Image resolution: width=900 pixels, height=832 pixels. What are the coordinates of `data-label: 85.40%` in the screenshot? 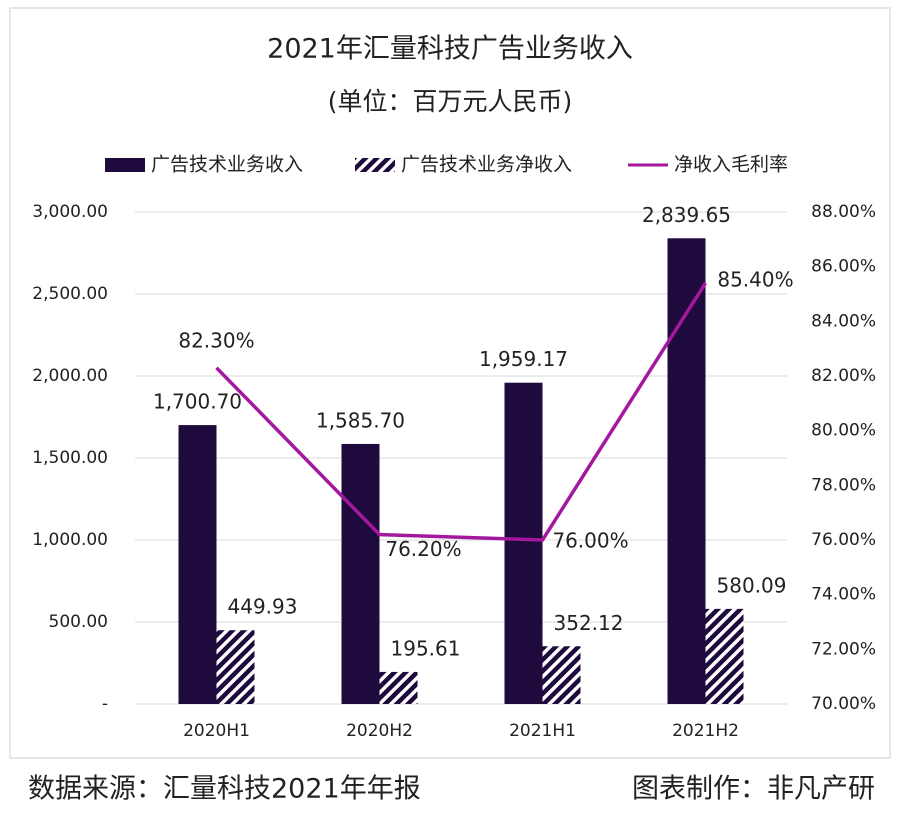 It's located at (755, 280).